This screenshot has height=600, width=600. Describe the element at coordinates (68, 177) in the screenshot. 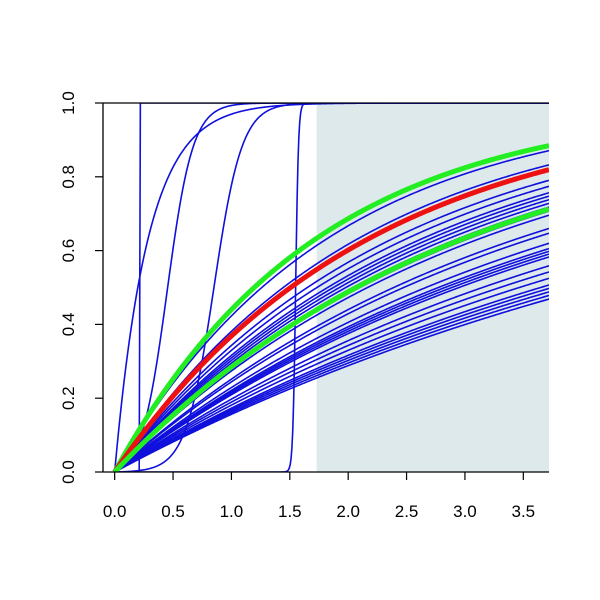

I see `y-tick-label: 0.8` at that location.